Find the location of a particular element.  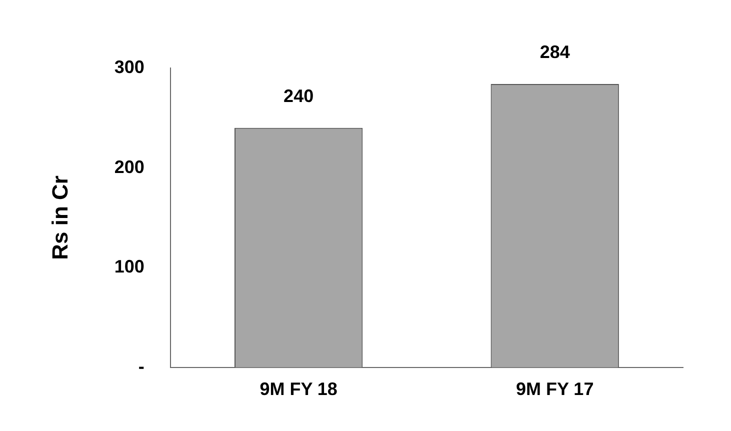

data-label: 240 is located at coordinates (299, 96).